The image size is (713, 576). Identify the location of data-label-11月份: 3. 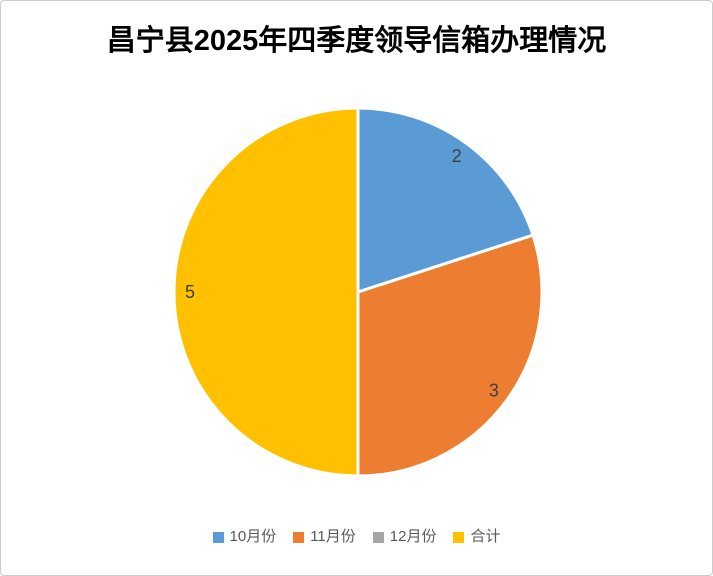
(494, 391).